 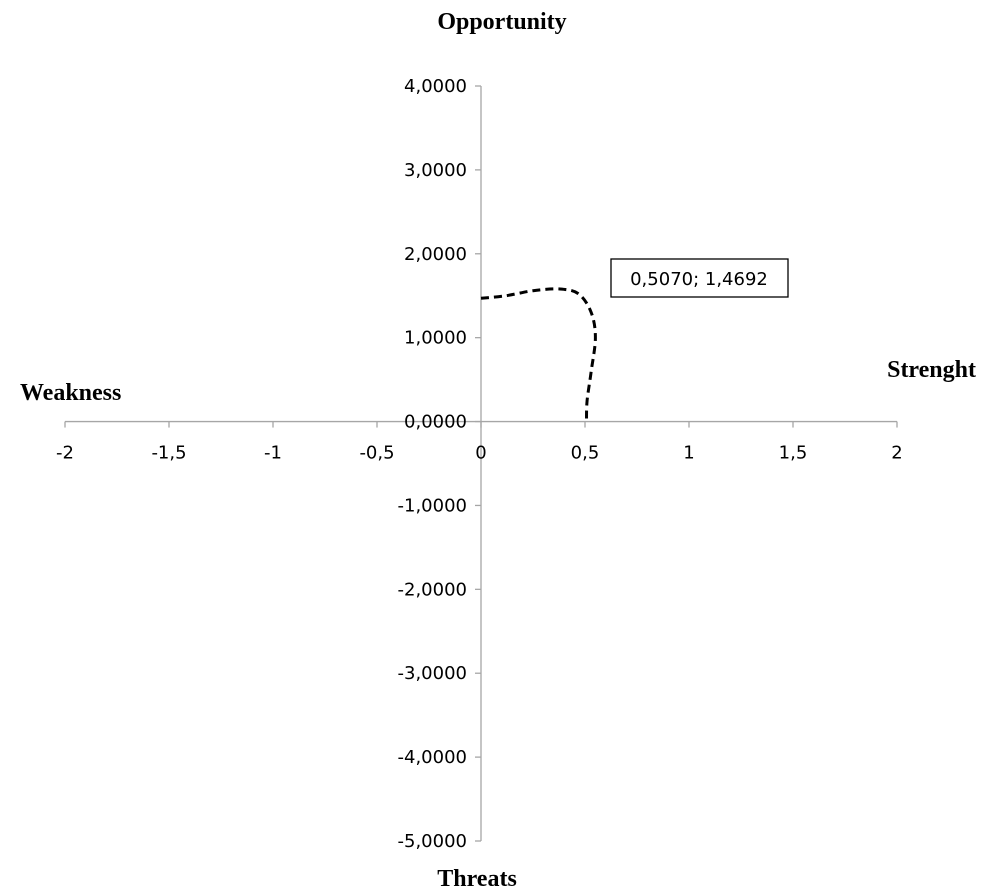 What do you see at coordinates (376, 453) in the screenshot?
I see `x-tick-label: -0,5` at bounding box center [376, 453].